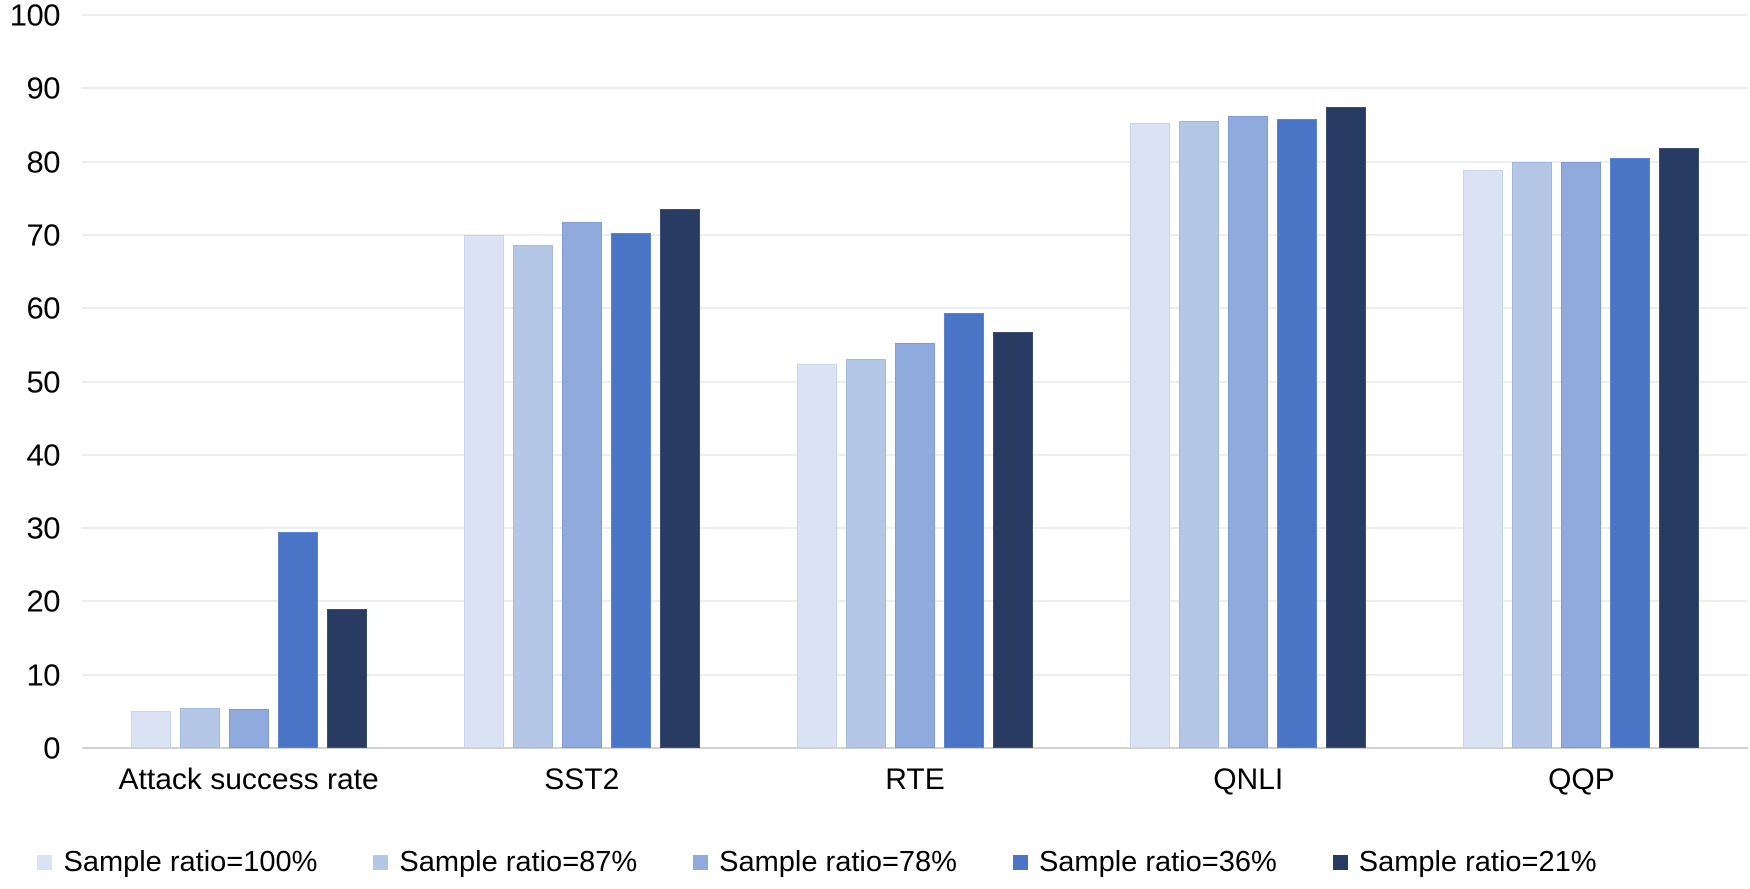 This screenshot has height=889, width=1750. Describe the element at coordinates (43, 455) in the screenshot. I see `y-tick-label: 40` at that location.